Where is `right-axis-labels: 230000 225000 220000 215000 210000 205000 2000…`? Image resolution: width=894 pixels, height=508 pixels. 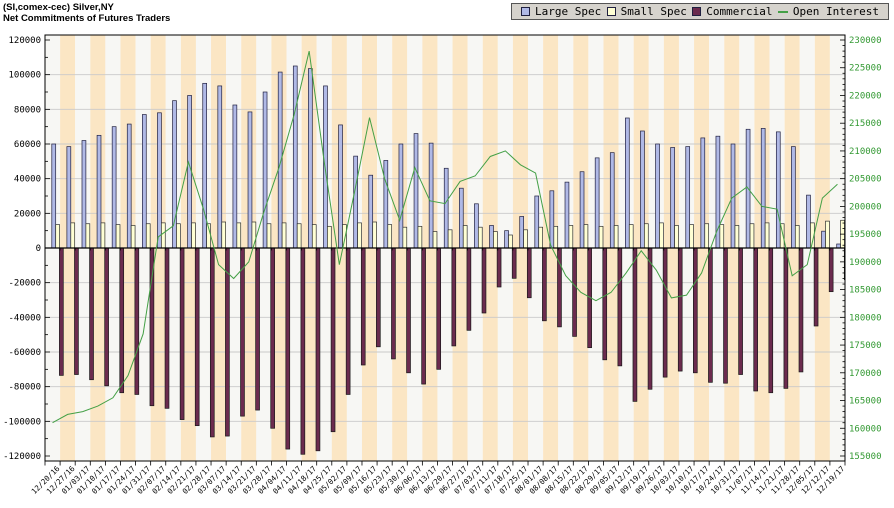
right-axis-labels: 230000 225000 220000 215000 210000 205000 2000… is located at coordinates (865, 249).